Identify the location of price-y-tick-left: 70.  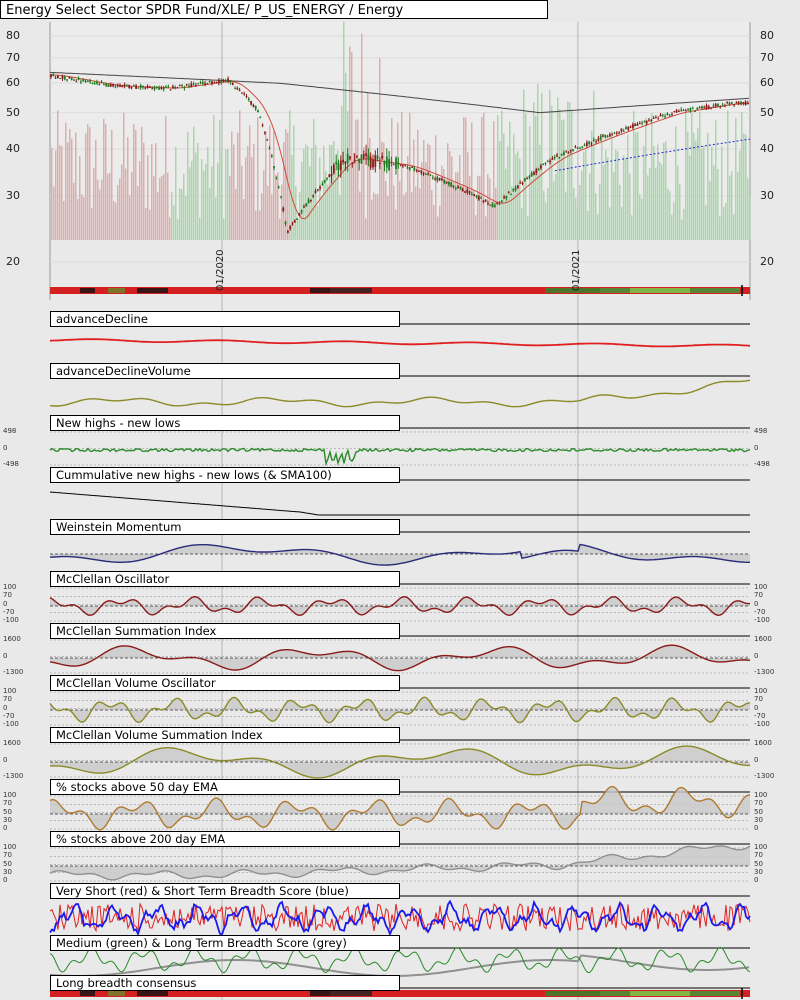
(13, 57).